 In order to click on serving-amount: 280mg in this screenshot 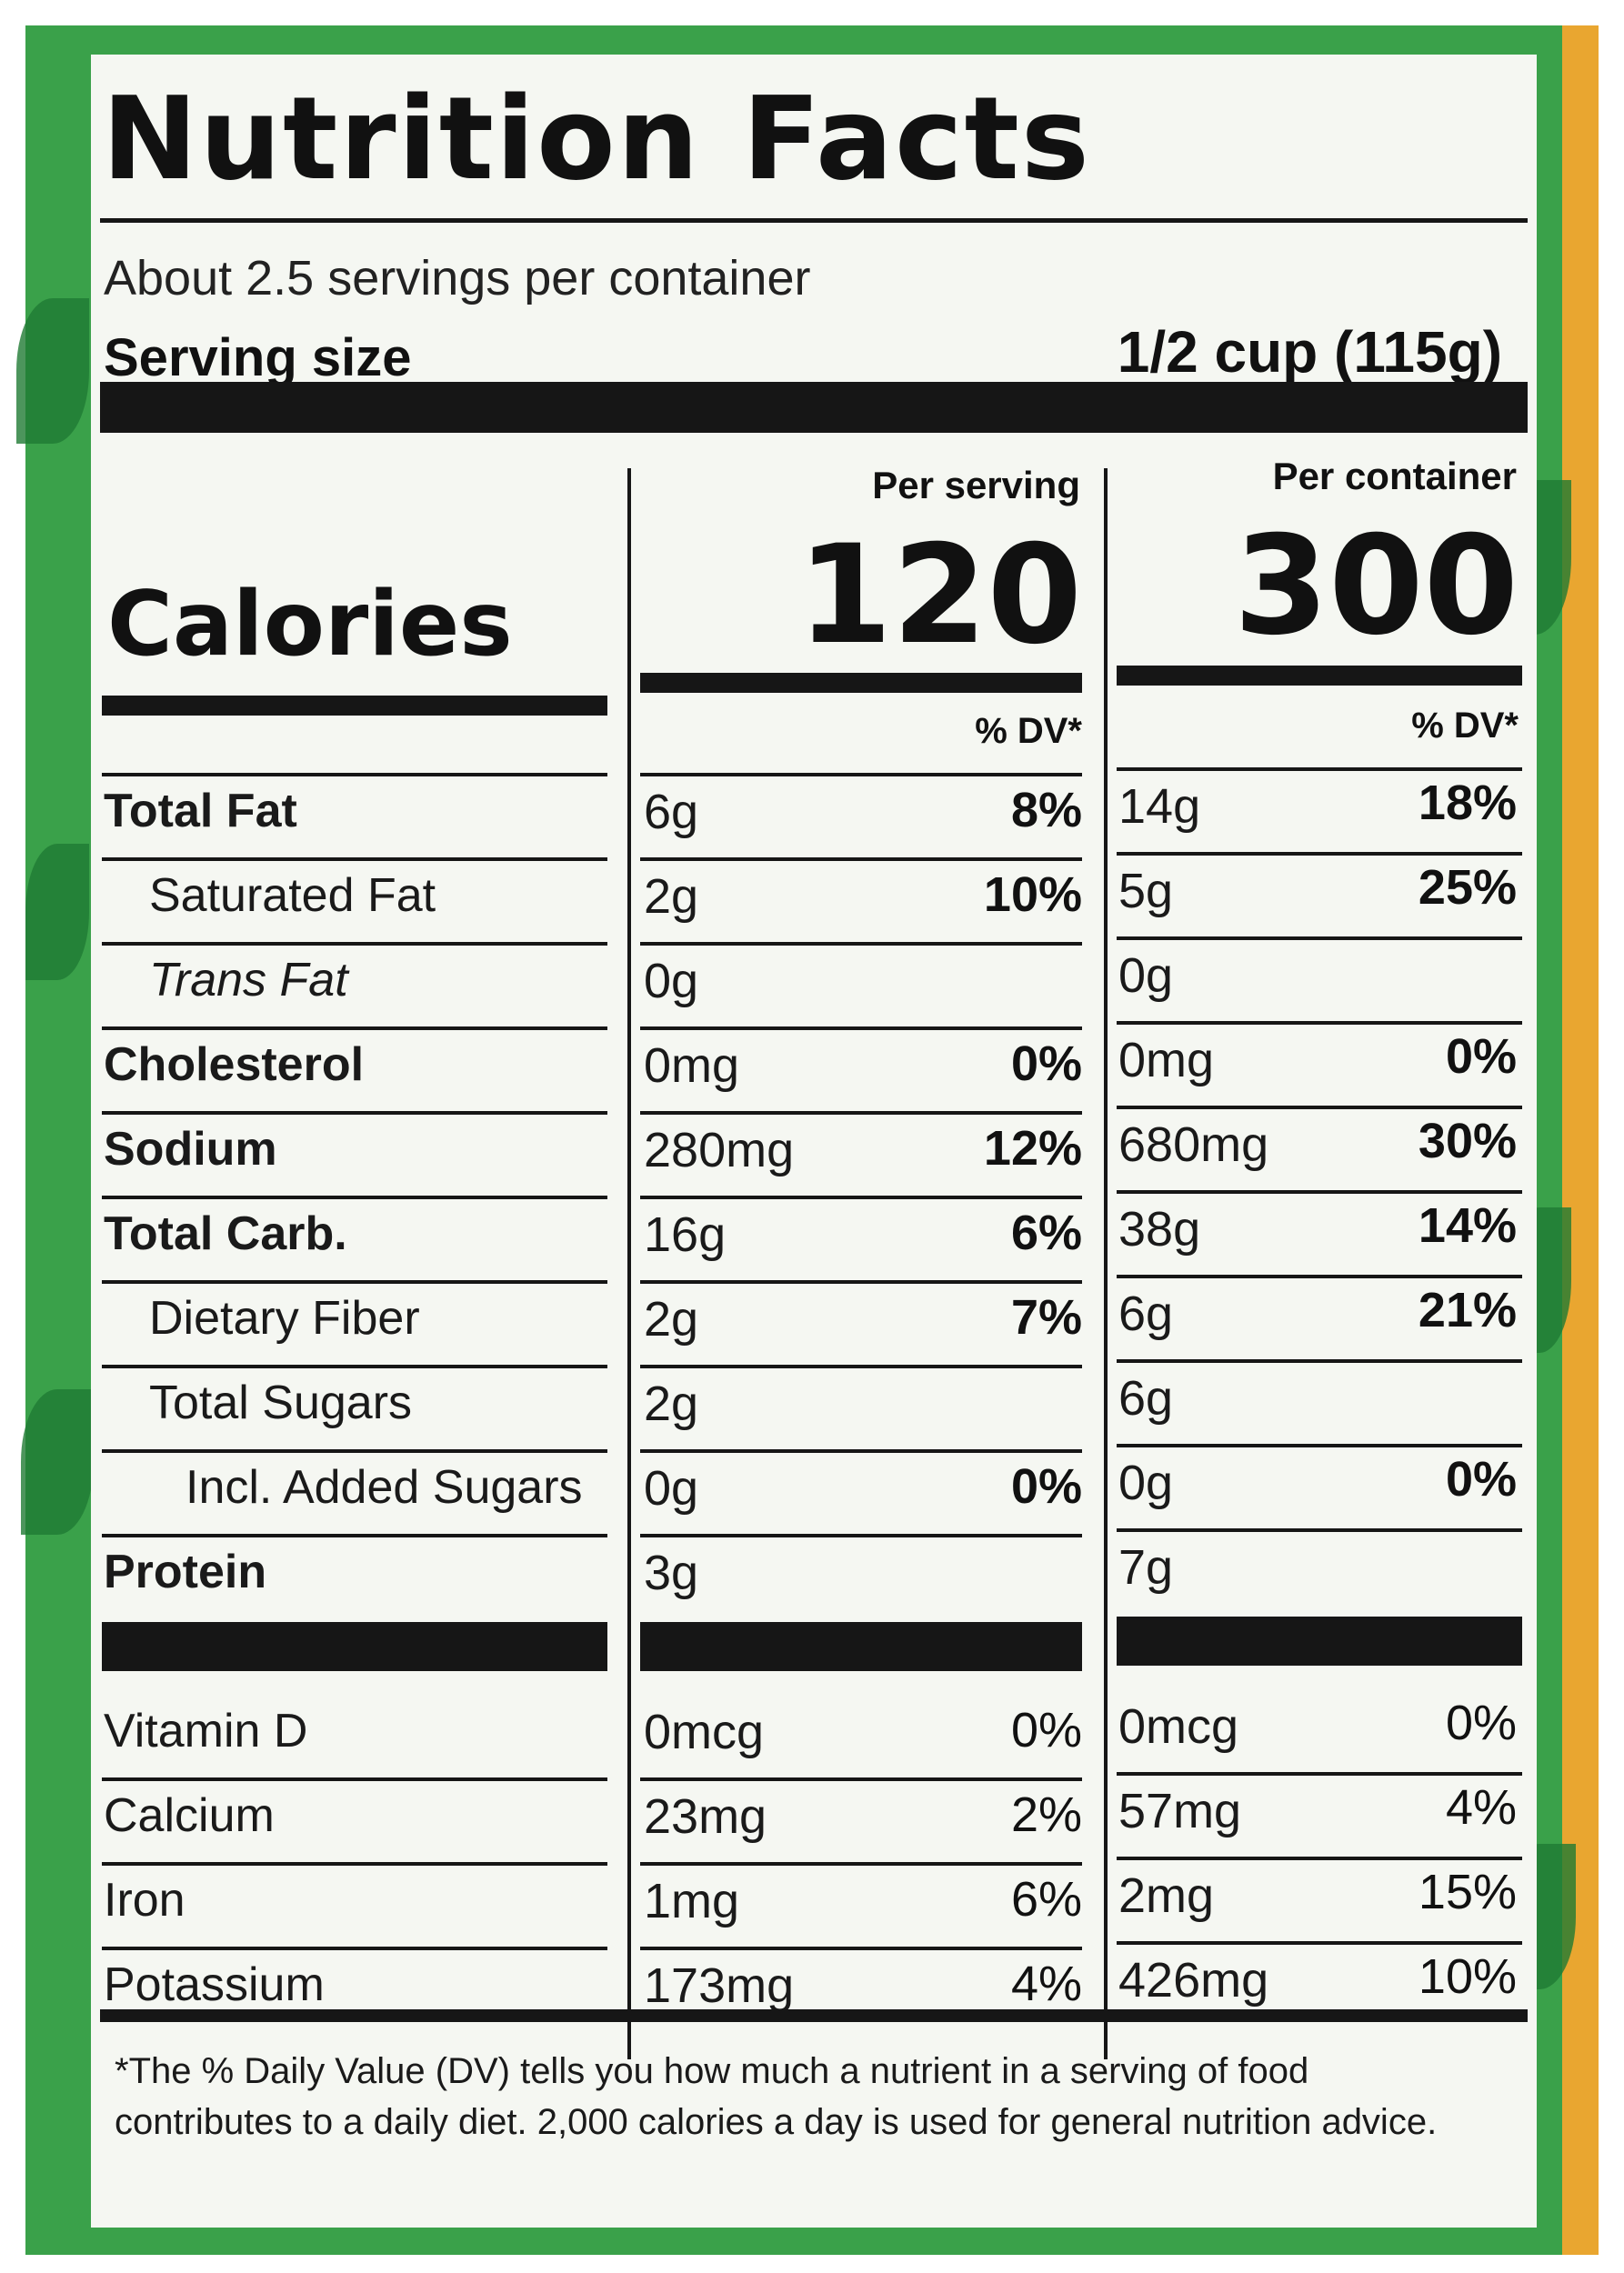, I will do `click(719, 1150)`.